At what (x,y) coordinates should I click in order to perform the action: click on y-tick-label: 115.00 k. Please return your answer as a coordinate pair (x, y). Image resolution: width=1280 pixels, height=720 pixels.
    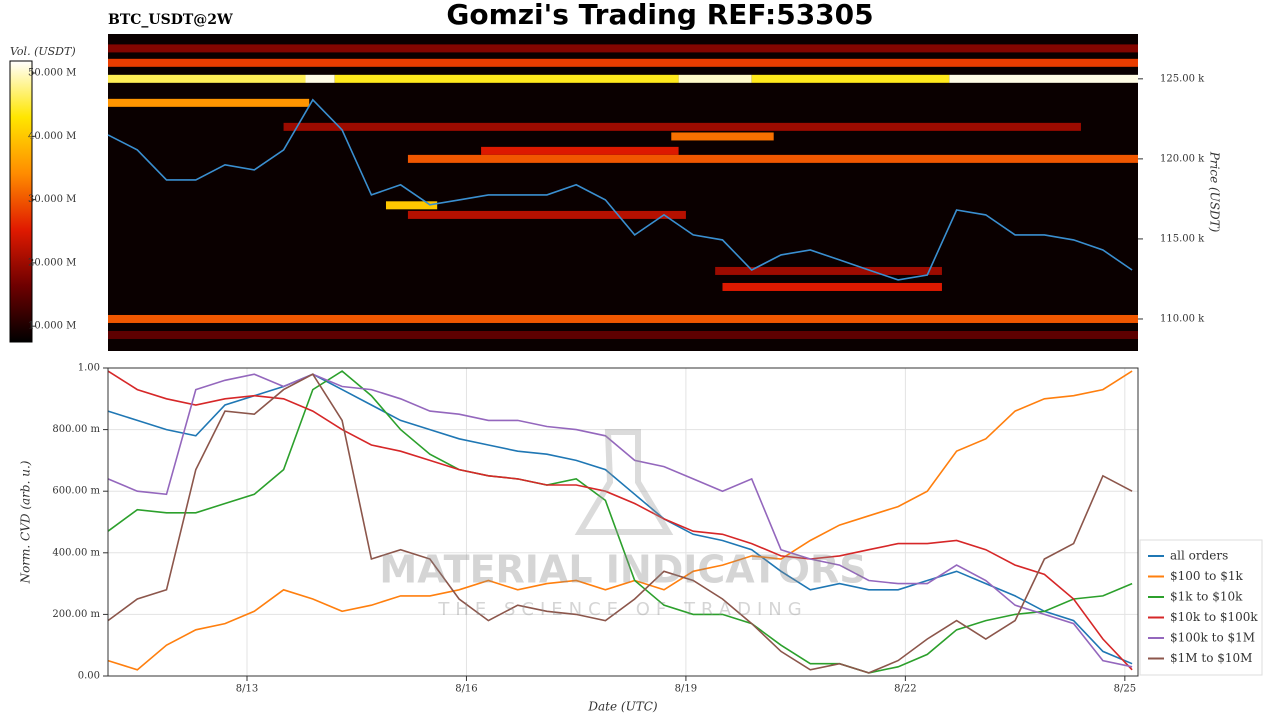
    Looking at the image, I should click on (1182, 238).